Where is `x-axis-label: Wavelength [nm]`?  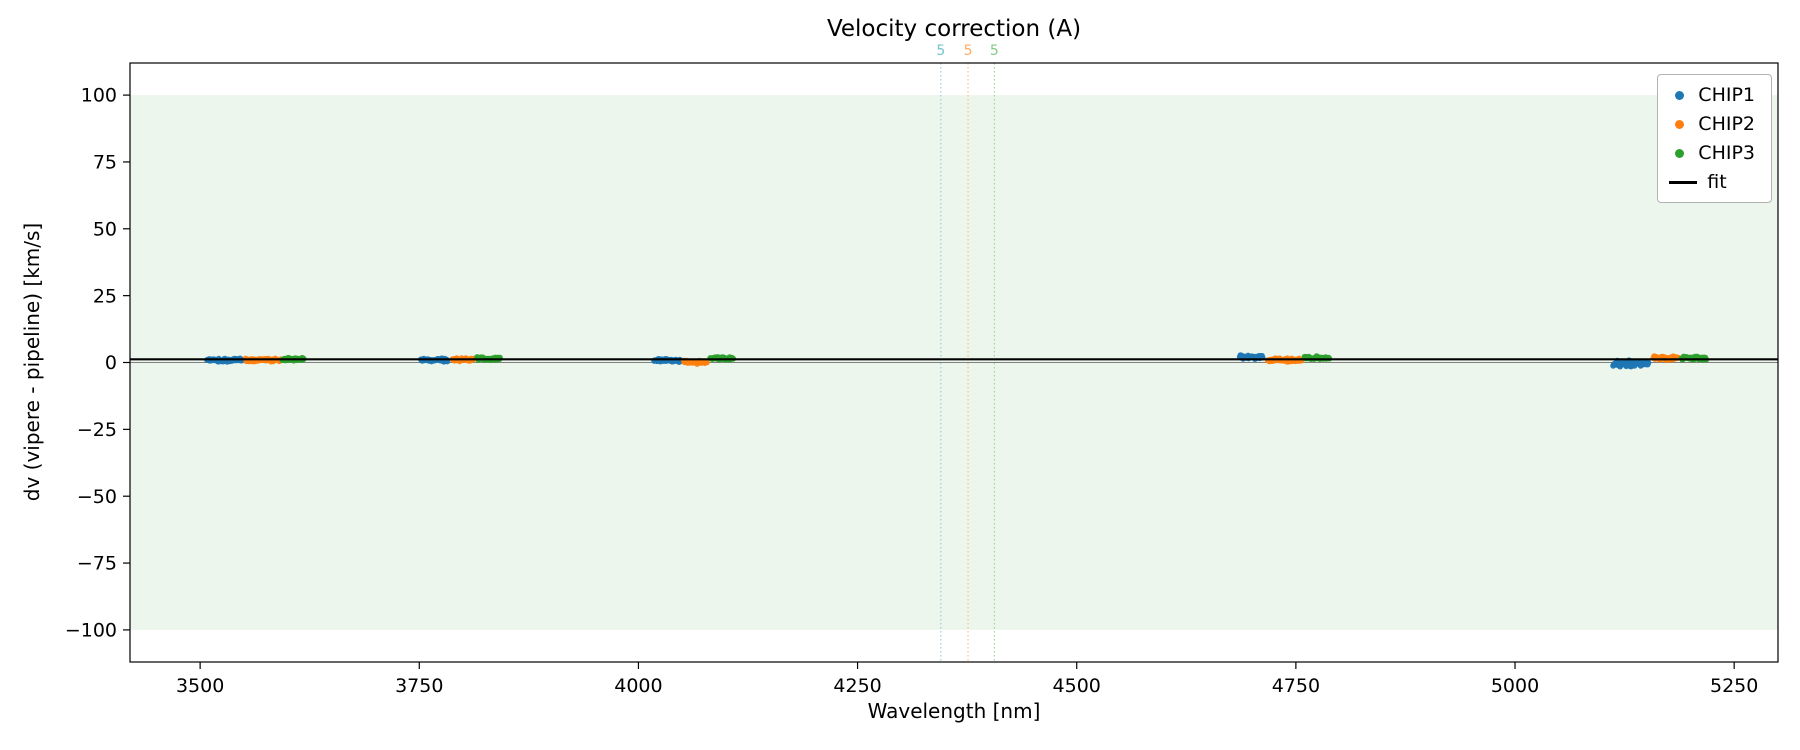
x-axis-label: Wavelength [nm] is located at coordinates (954, 711).